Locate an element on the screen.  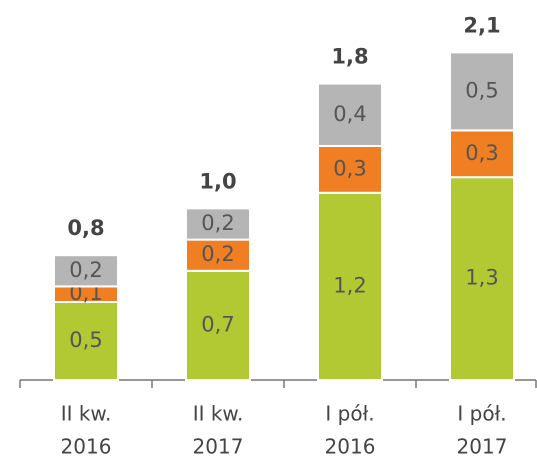
value-label: 0,7 is located at coordinates (217, 324).